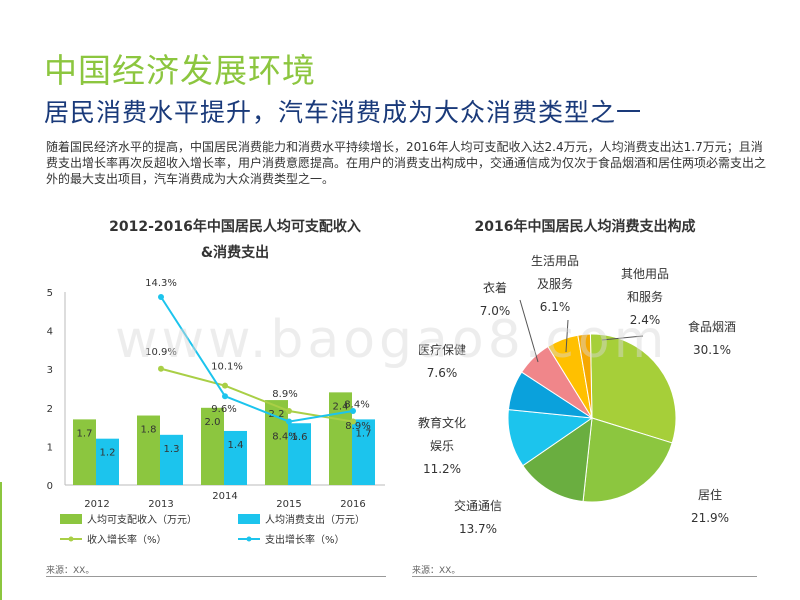 This screenshot has height=600, width=800. What do you see at coordinates (235, 227) in the screenshot?
I see `bar-chart-title-line1: 2012-2016年中国居民人均可支配收入` at bounding box center [235, 227].